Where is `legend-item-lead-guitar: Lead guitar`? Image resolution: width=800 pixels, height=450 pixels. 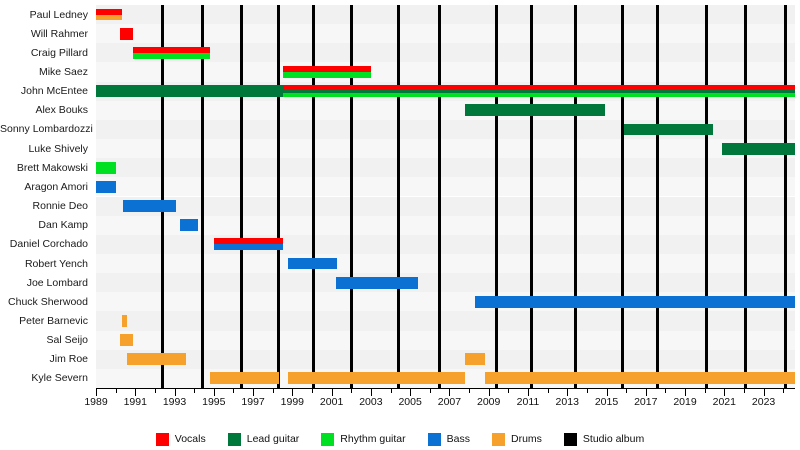 legend-item-lead-guitar: Lead guitar is located at coordinates (263, 439).